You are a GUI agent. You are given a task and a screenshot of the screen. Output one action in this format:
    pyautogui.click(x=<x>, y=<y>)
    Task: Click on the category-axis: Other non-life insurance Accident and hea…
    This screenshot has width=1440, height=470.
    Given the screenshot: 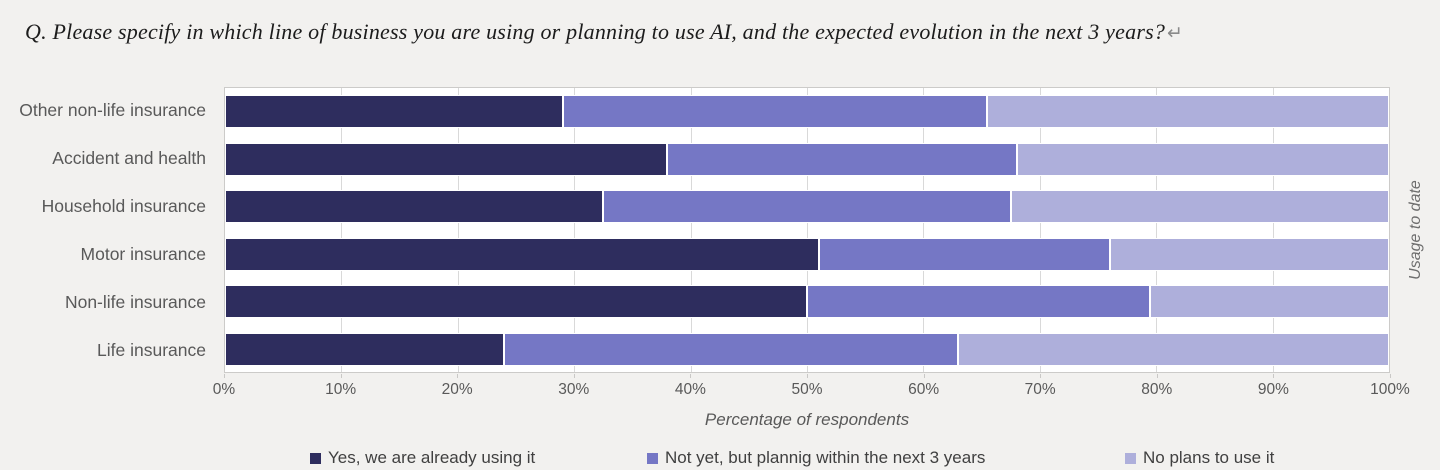 What is the action you would take?
    pyautogui.click(x=103, y=230)
    